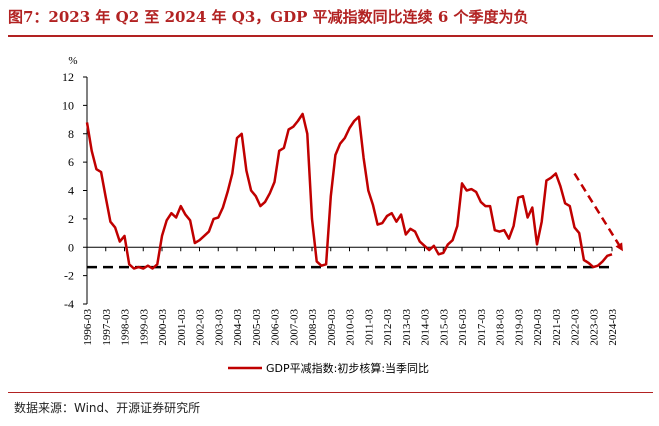 This screenshot has width=659, height=426. I want to click on x-tick-label: 2012-03, so click(388, 327).